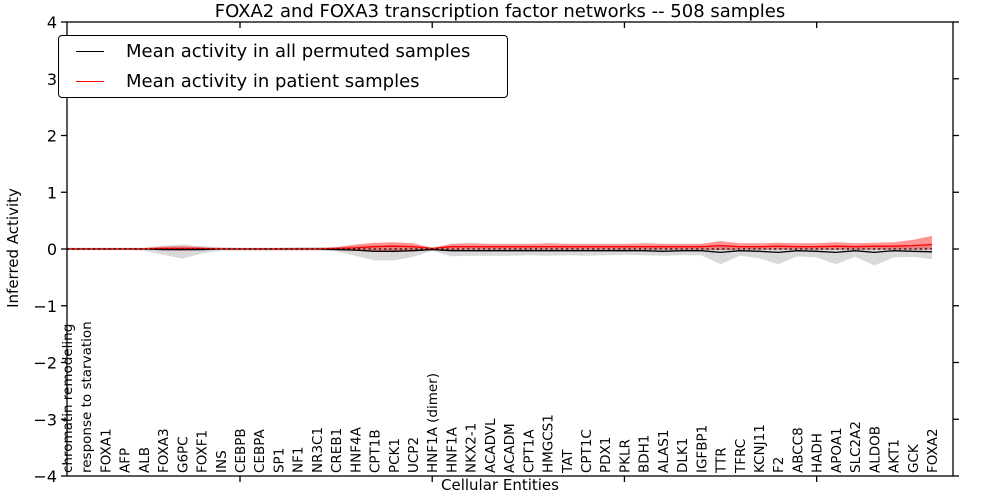 This screenshot has height=500, width=1000. I want to click on x-tick-label: HADH, so click(818, 453).